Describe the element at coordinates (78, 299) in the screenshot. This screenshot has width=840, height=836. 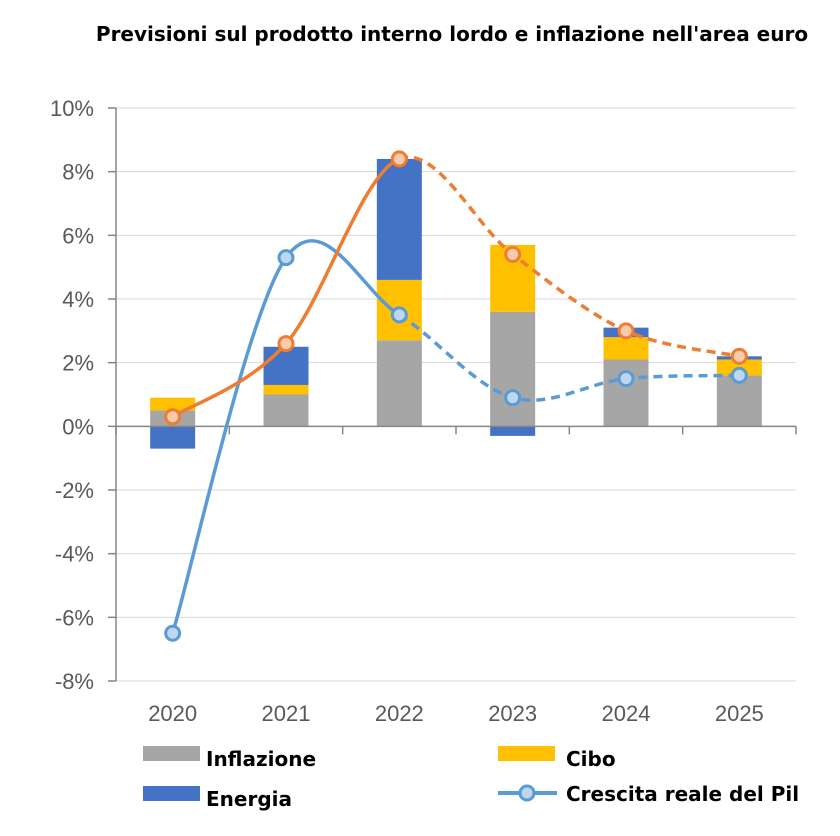
I see `y-tick-label: 4%` at that location.